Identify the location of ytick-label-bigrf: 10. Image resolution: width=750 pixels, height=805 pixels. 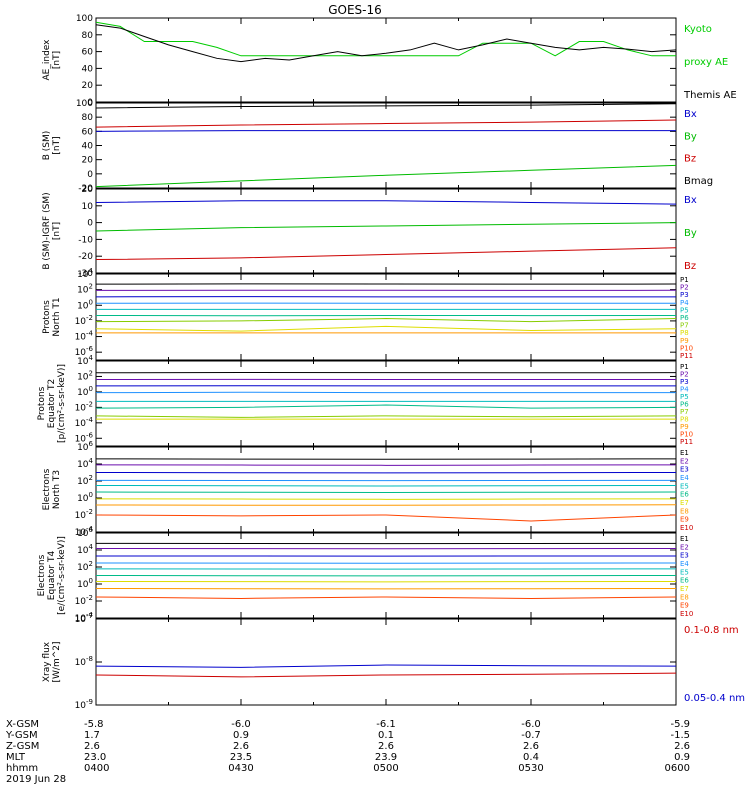
(88, 207).